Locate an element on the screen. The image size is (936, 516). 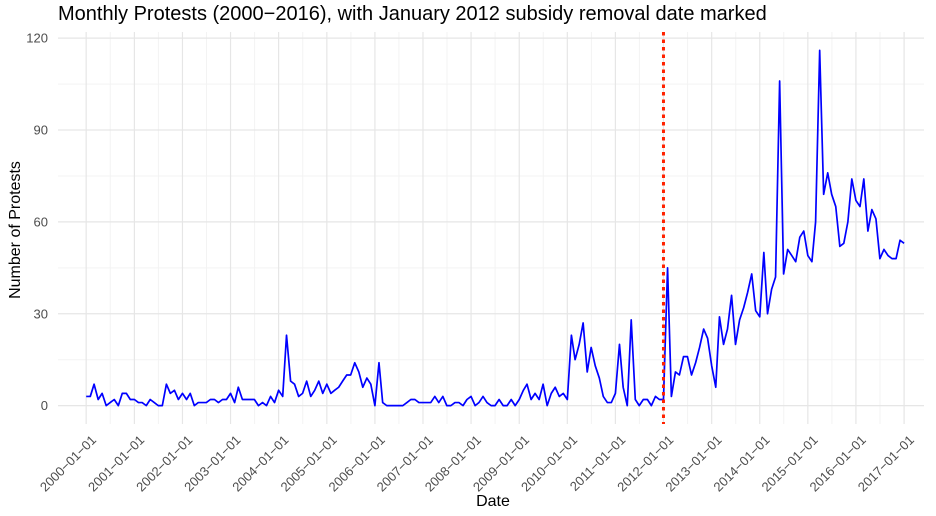
y-tick-label: 120 is located at coordinates (37, 38).